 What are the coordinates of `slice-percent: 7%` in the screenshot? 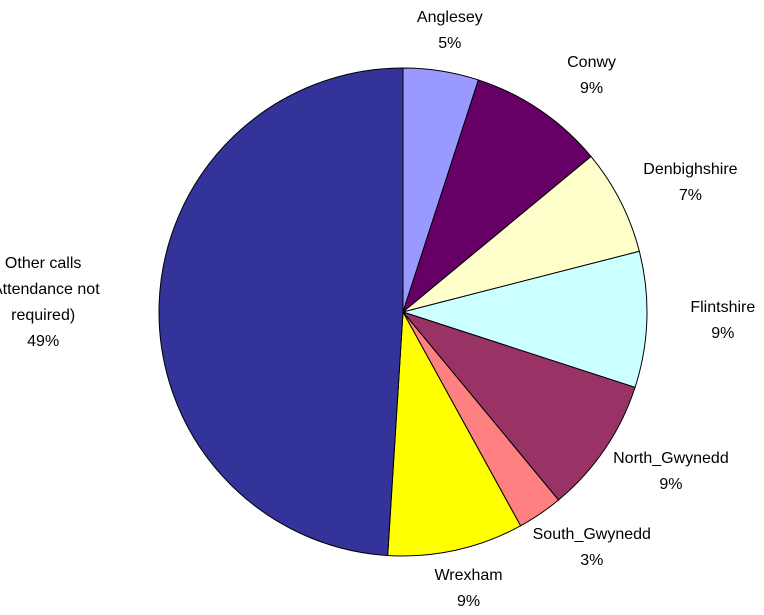 It's located at (690, 195).